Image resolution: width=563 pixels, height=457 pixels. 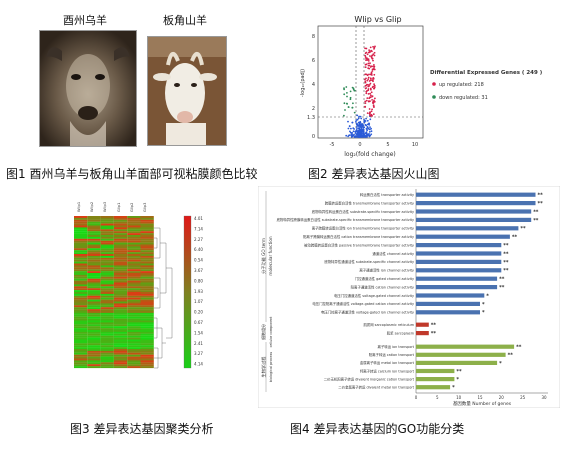 What do you see at coordinates (271, 331) in the screenshot?
I see `group-label-cellular-en: cellular component` at bounding box center [271, 331].